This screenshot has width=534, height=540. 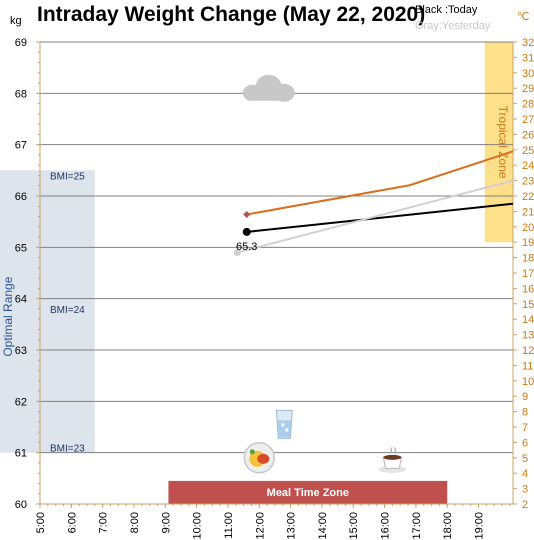 What do you see at coordinates (528, 151) in the screenshot?
I see `right-tick-label: 25` at bounding box center [528, 151].